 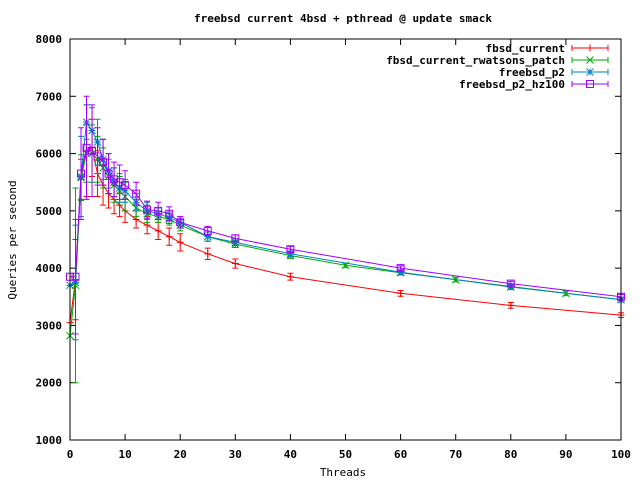 I want to click on x-tick-label: 20, so click(x=180, y=454).